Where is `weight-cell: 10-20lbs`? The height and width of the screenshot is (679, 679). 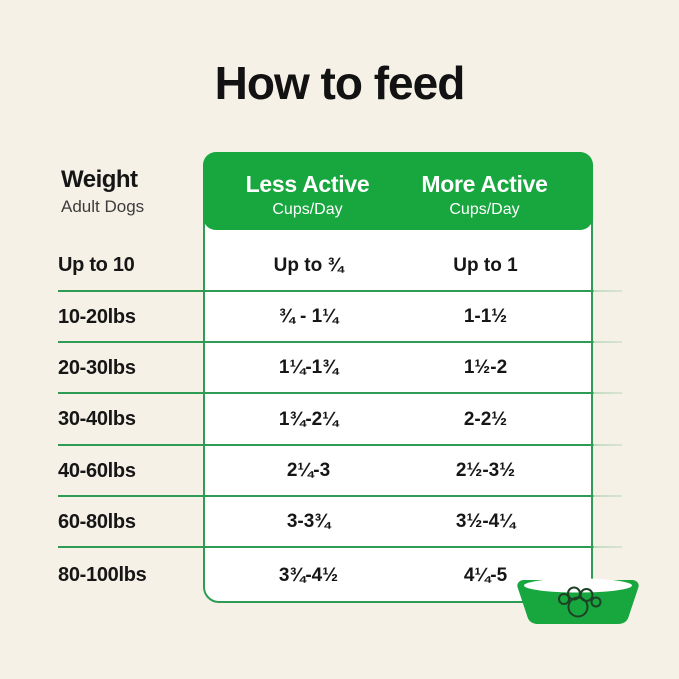
weight-cell: 10-20lbs is located at coordinates (97, 316).